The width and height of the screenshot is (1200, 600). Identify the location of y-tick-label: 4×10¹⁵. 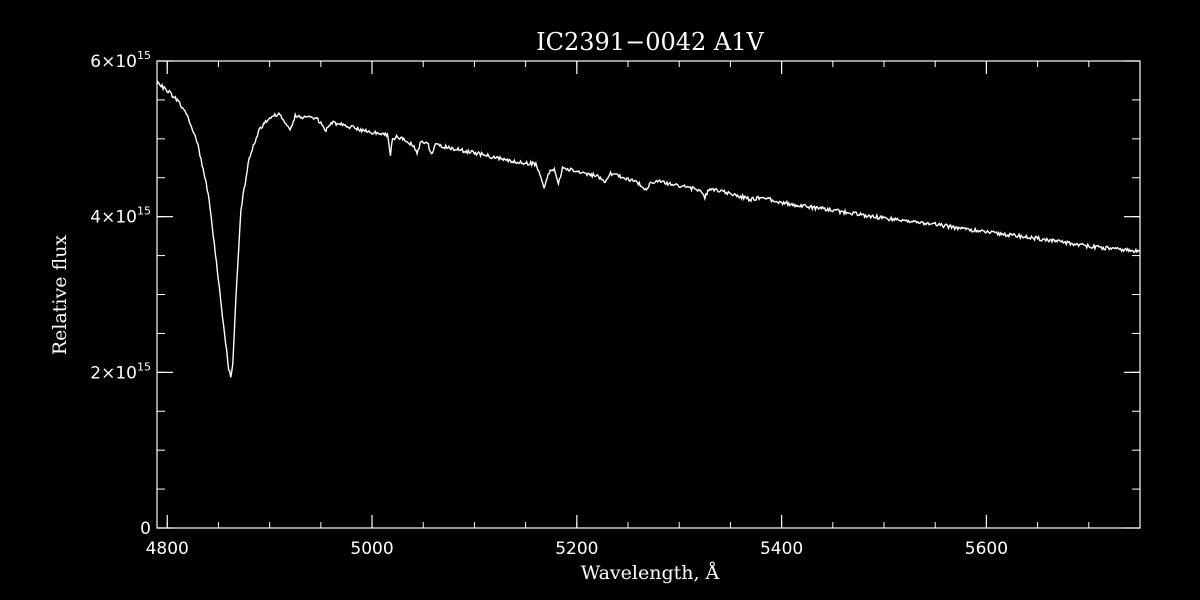
(120, 216).